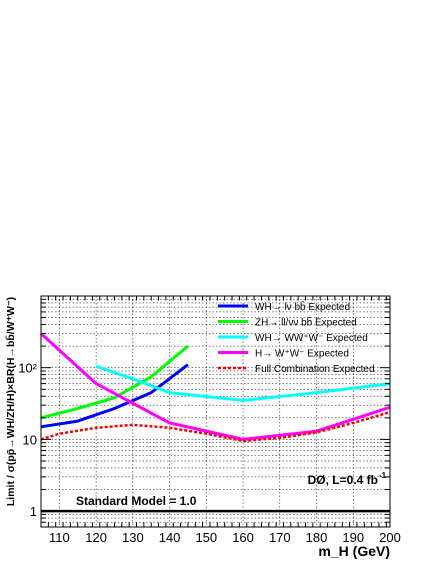 The image size is (436, 564). Describe the element at coordinates (302, 306) in the screenshot. I see `legend-label-1: WH→ lν bb̄ Expected` at that location.